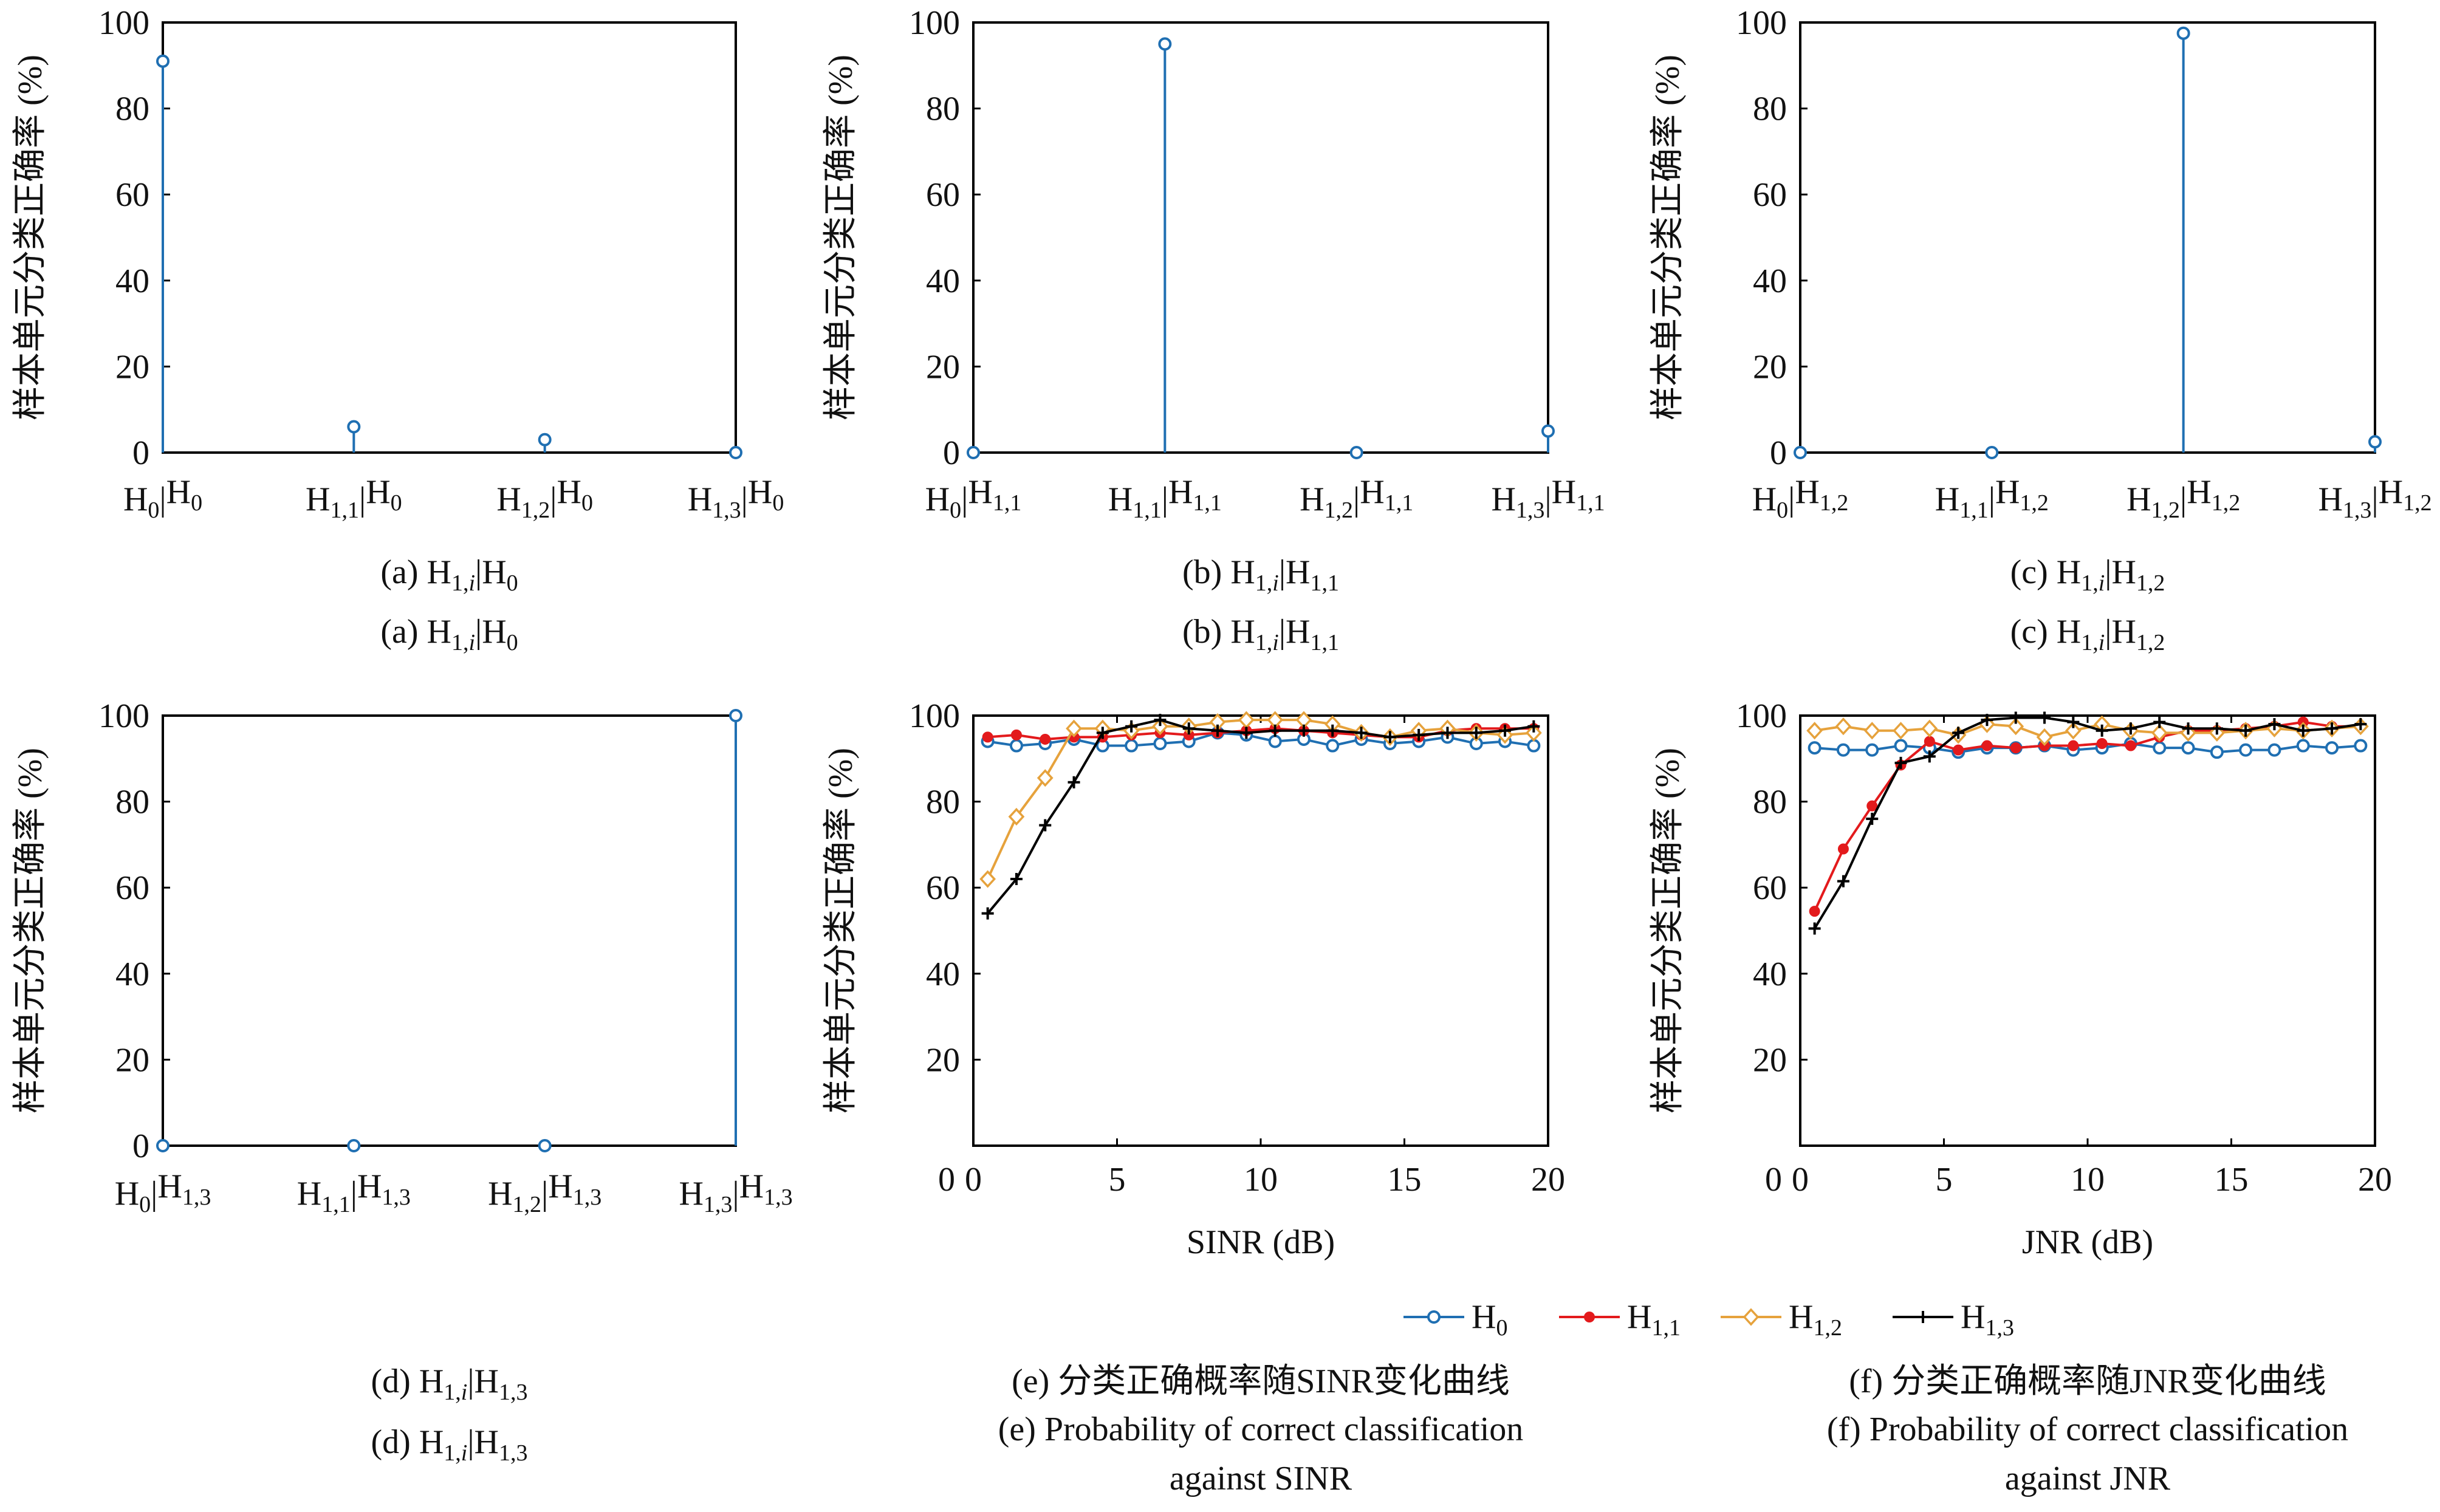 This screenshot has height=1512, width=2440. What do you see at coordinates (449, 1444) in the screenshot?
I see `panel-caption: (d) H1,i|H1,3` at bounding box center [449, 1444].